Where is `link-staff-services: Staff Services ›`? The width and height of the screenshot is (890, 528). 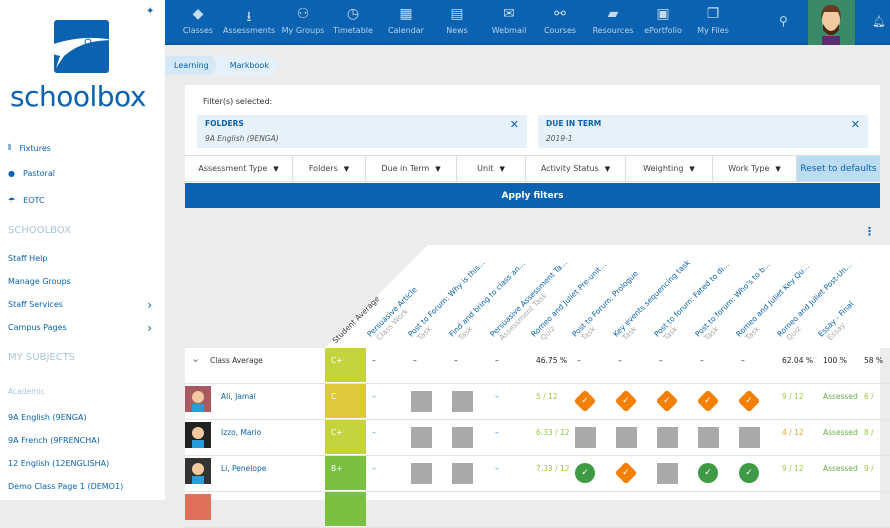 link-staff-services: Staff Services › is located at coordinates (83, 304).